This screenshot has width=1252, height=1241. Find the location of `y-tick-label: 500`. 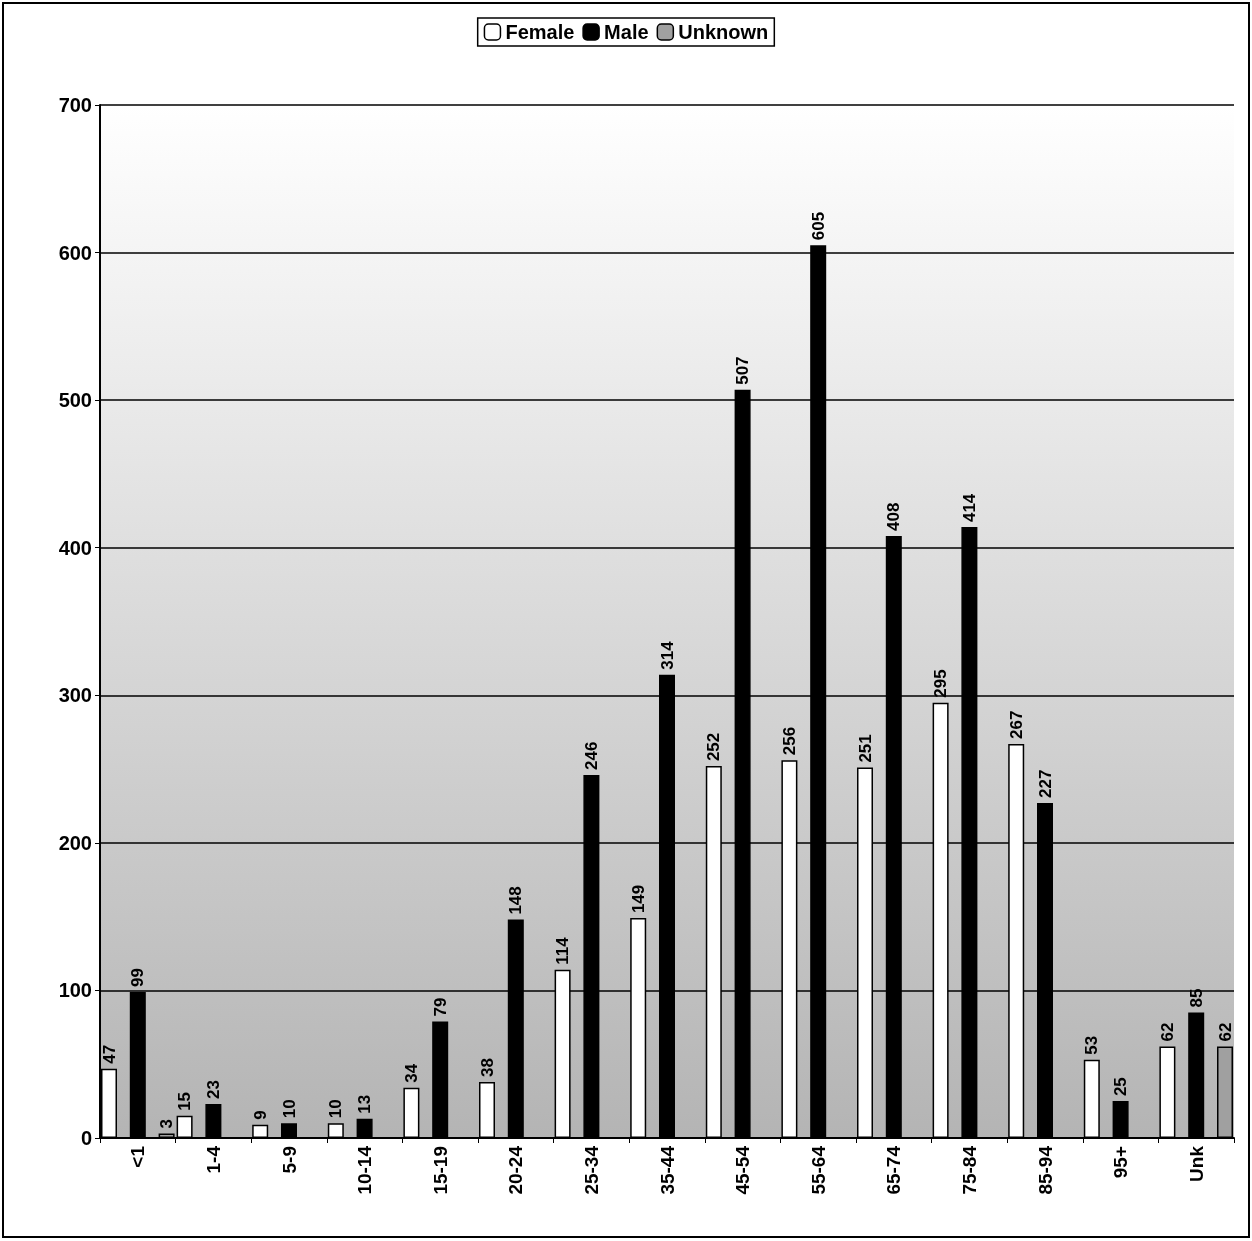

y-tick-label: 500 is located at coordinates (75, 400).